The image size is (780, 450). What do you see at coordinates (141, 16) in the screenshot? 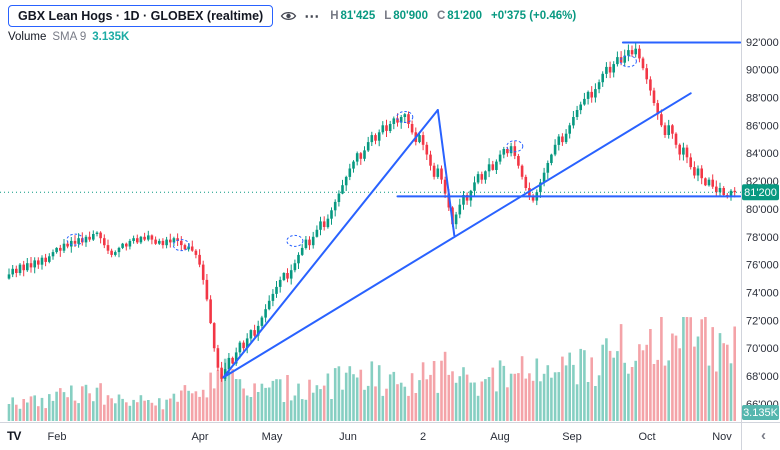
I see `symbol-title: GBX Lean Hogs · 1D · GLOBEX (realtime)` at bounding box center [141, 16].